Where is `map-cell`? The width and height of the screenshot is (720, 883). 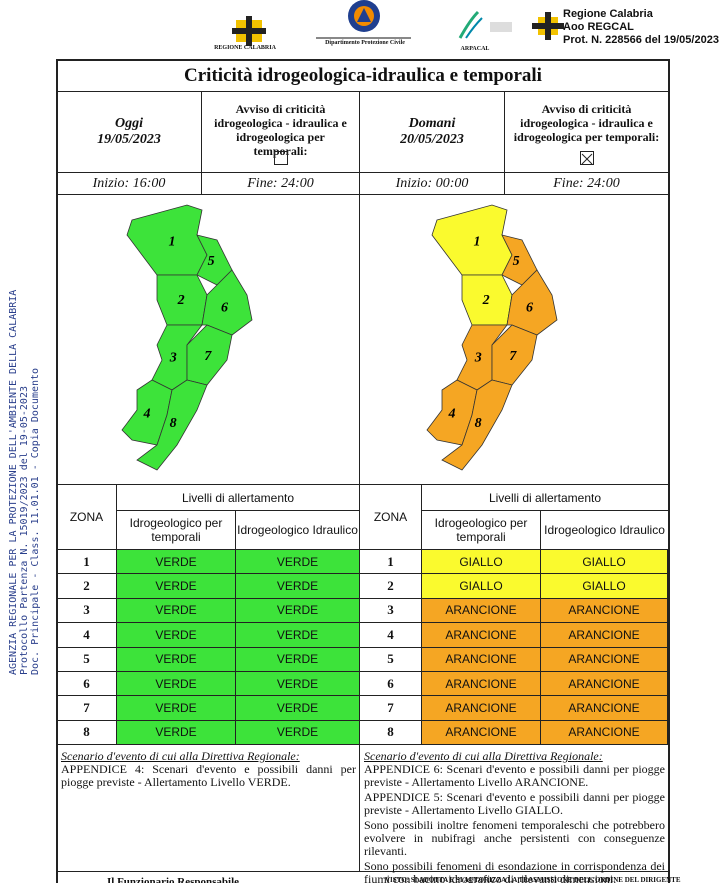
map-cell is located at coordinates (208, 340).